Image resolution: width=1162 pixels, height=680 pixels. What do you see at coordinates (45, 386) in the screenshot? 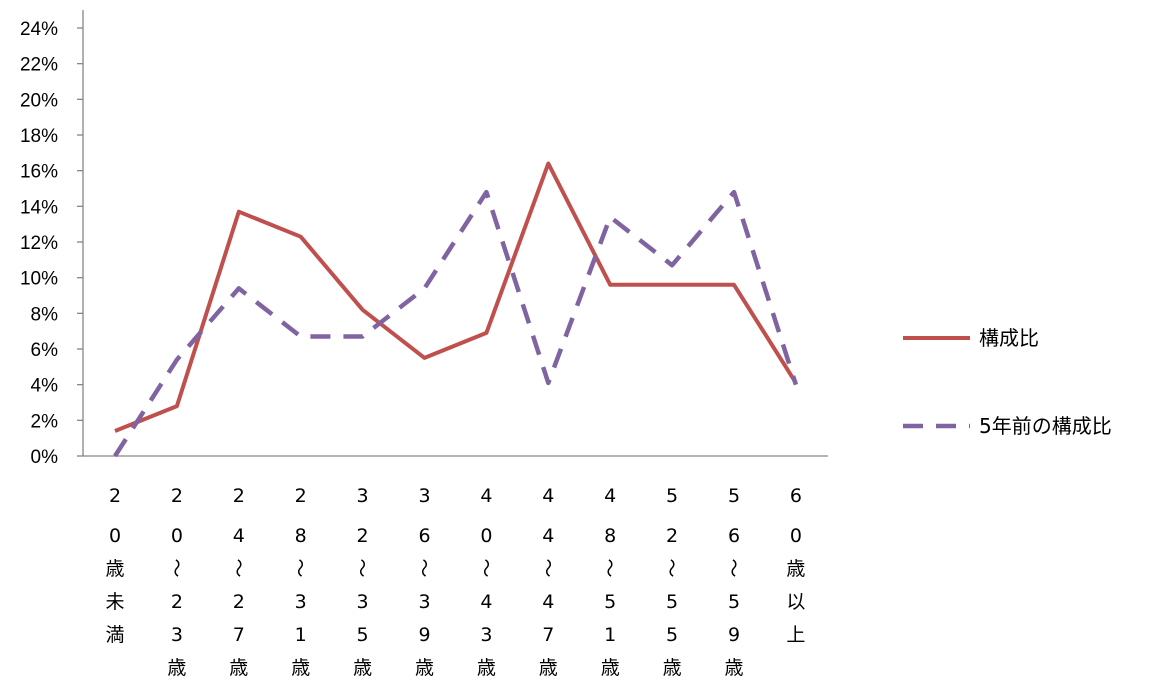
I see `y-tick-label: 4%` at bounding box center [45, 386].